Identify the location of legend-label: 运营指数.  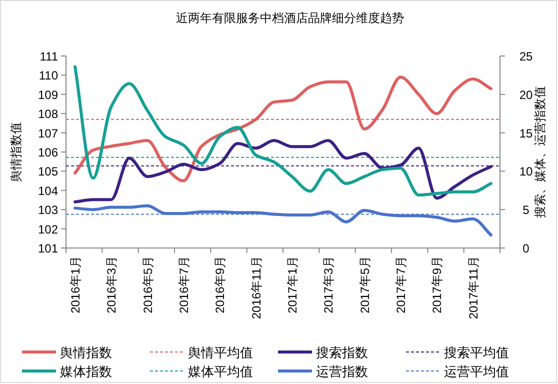
(342, 371).